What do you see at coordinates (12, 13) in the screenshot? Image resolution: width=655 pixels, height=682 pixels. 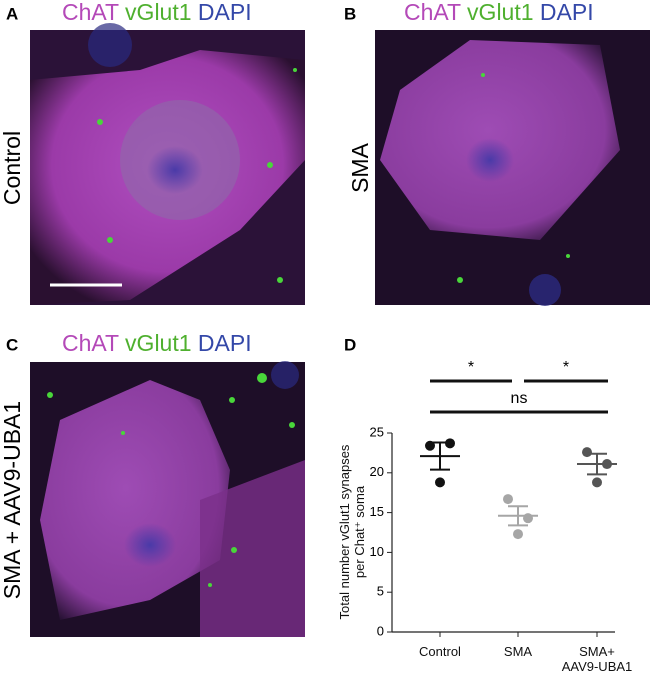 I see `panel-letter: A` at bounding box center [12, 13].